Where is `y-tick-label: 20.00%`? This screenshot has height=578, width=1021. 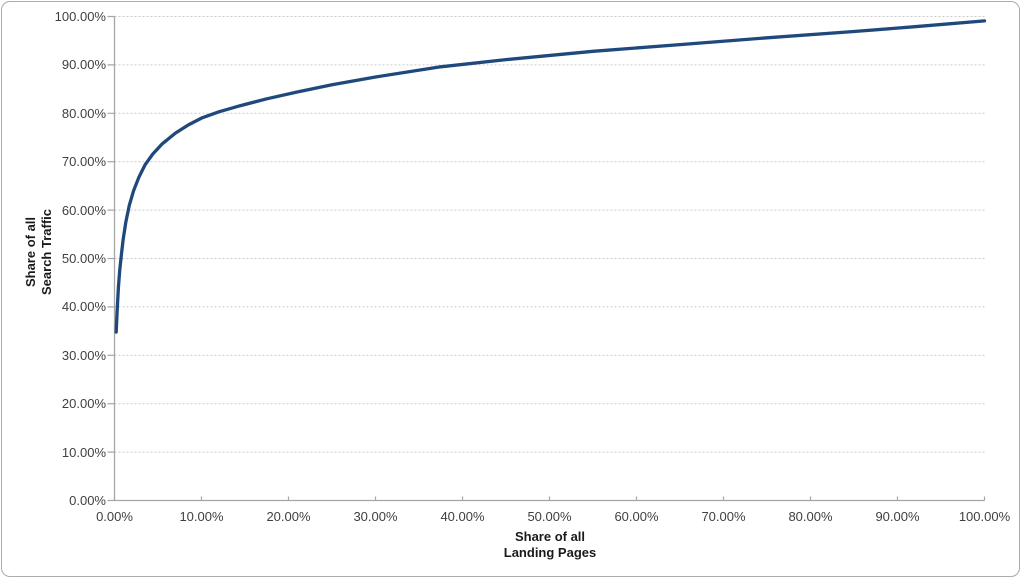
y-tick-label: 20.00% is located at coordinates (83, 404).